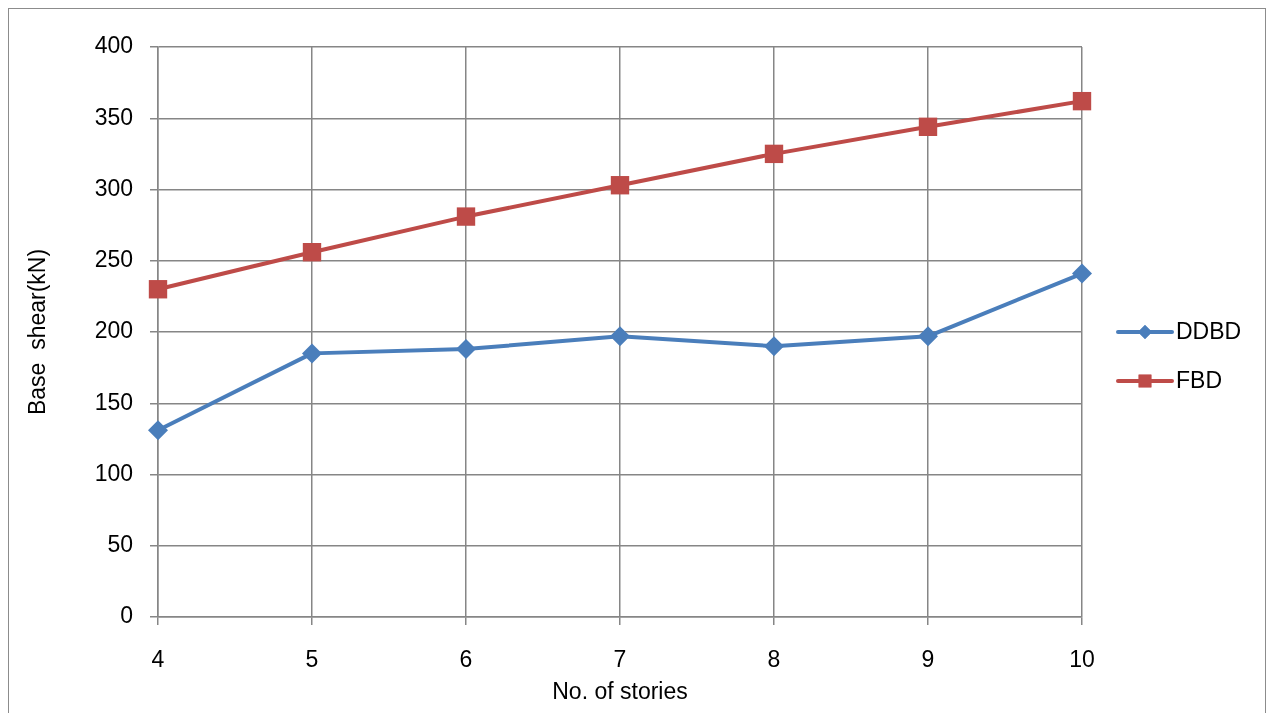 This screenshot has height=713, width=1268. What do you see at coordinates (113, 187) in the screenshot?
I see `y-tick-label: 300` at bounding box center [113, 187].